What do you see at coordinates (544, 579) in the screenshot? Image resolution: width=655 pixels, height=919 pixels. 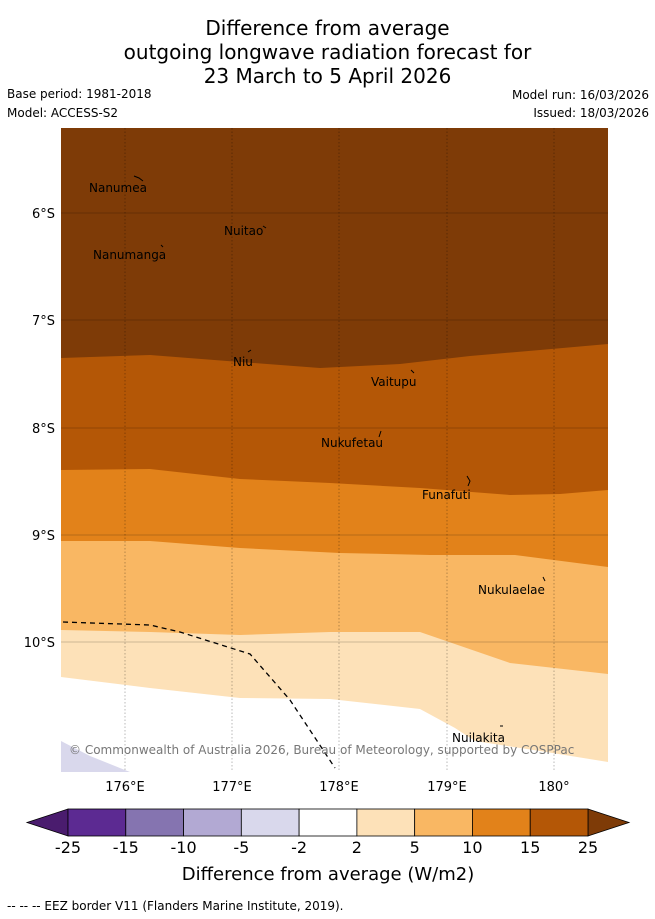 I see `island-nukulaelae` at bounding box center [544, 579].